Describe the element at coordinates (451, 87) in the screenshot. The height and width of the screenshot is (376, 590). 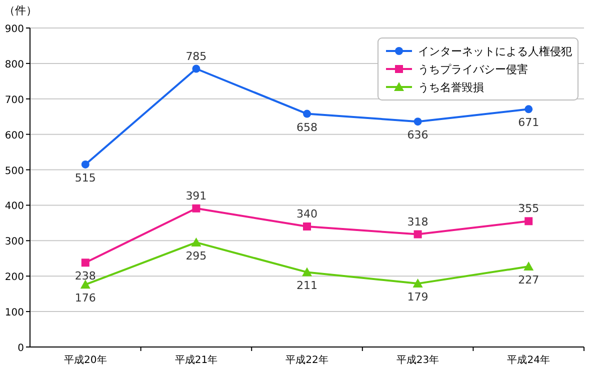
I see `legend-label: うち名誉毀損` at that location.